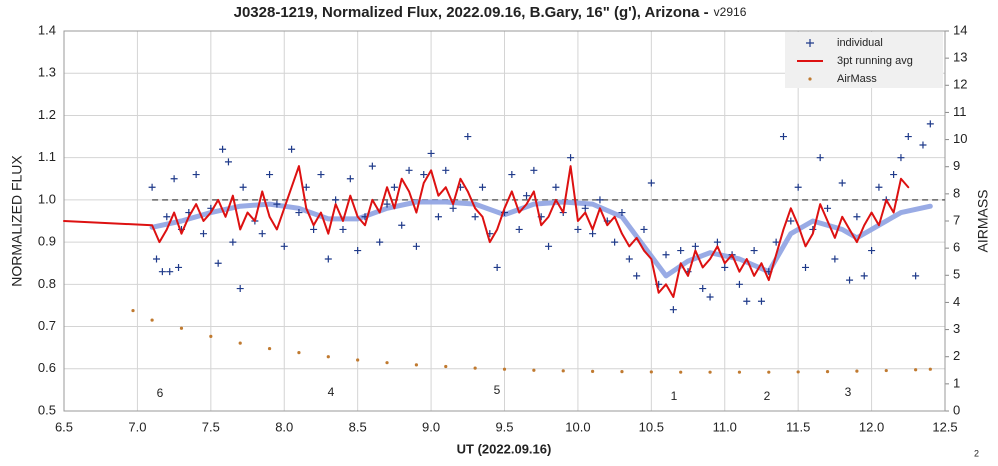 Image resolution: width=998 pixels, height=466 pixels. I want to click on y-tick-label: 0.9, so click(47, 241).